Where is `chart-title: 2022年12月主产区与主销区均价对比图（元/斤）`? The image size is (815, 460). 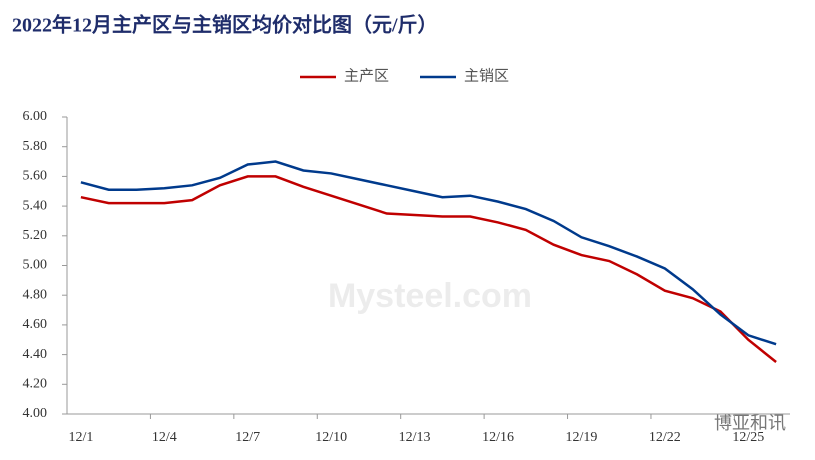
chart-title: 2022年12月主产区与主销区均价对比图（元/斤） is located at coordinates (225, 25).